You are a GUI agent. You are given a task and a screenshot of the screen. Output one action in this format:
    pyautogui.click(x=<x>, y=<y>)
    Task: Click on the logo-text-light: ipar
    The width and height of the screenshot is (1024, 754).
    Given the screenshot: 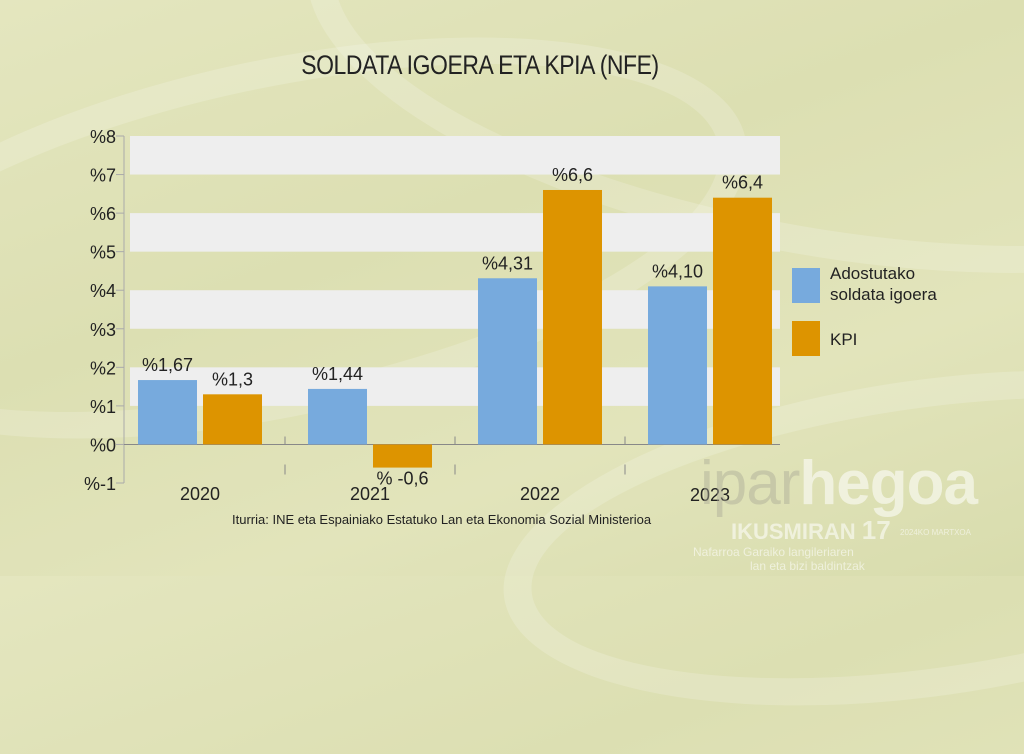 What is the action you would take?
    pyautogui.click(x=750, y=483)
    